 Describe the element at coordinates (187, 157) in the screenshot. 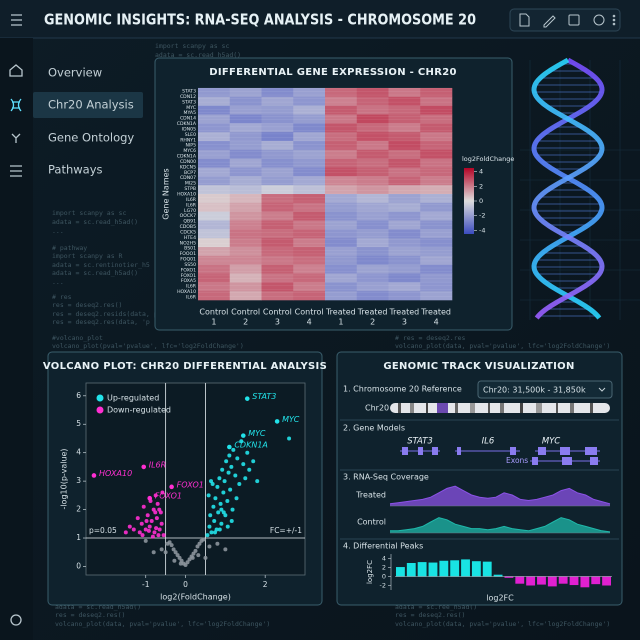

I see `gene-label: CDKN1A` at that location.